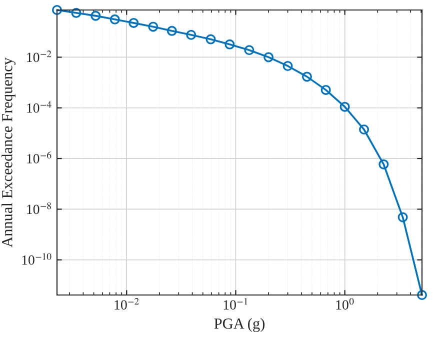 The height and width of the screenshot is (344, 433). I want to click on y-tick-label: 10$^{−10}$, so click(37, 259).